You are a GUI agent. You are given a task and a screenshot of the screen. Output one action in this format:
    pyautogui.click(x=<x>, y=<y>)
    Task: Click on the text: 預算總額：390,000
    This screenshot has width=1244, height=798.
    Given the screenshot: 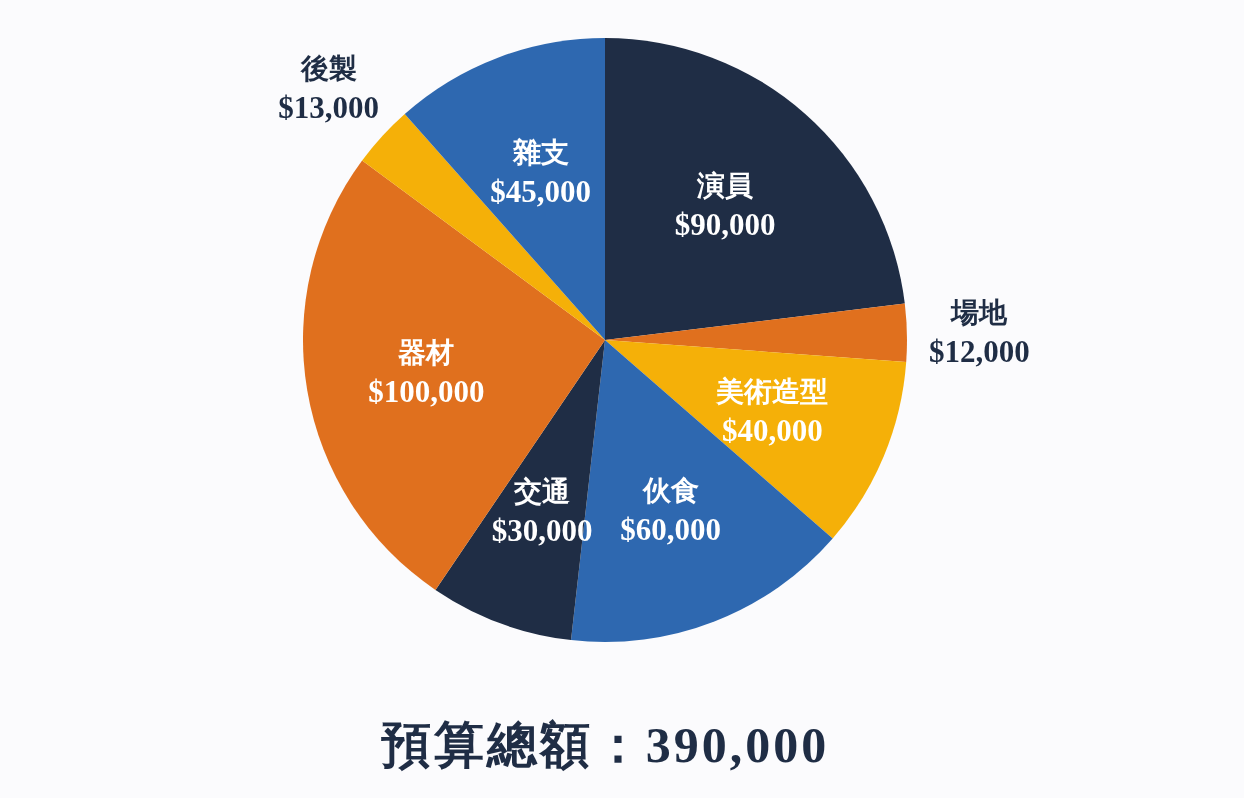 What is the action you would take?
    pyautogui.click(x=605, y=745)
    